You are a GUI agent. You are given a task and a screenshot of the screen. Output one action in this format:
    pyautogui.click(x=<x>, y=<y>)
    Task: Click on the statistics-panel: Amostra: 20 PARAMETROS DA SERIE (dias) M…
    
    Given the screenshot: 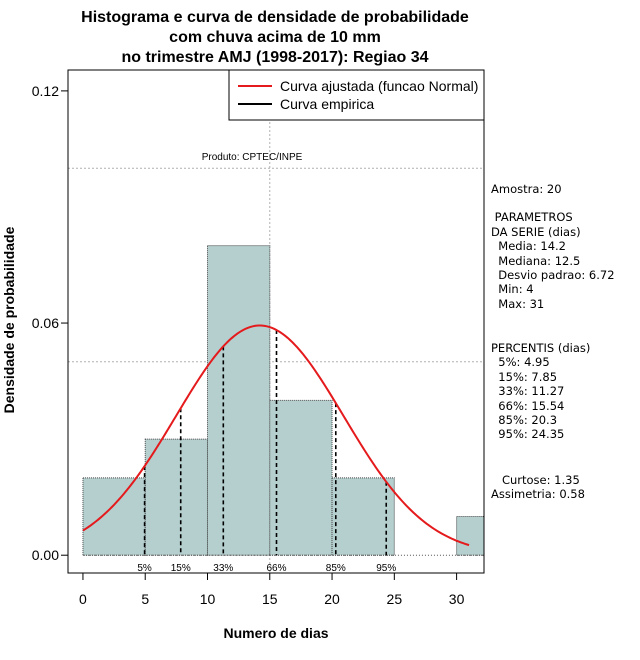 What is the action you would take?
    pyautogui.click(x=553, y=341)
    